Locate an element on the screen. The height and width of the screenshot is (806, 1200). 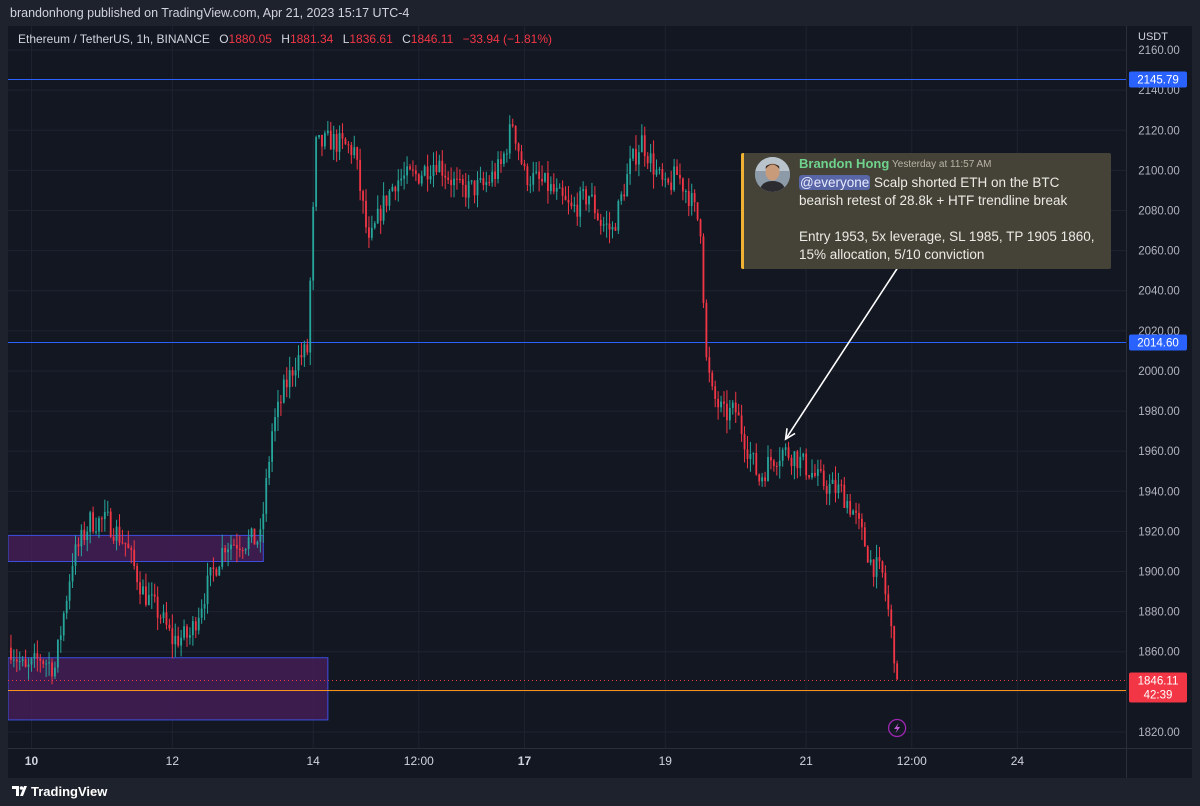
avatar-portrait-icon is located at coordinates (772, 174).